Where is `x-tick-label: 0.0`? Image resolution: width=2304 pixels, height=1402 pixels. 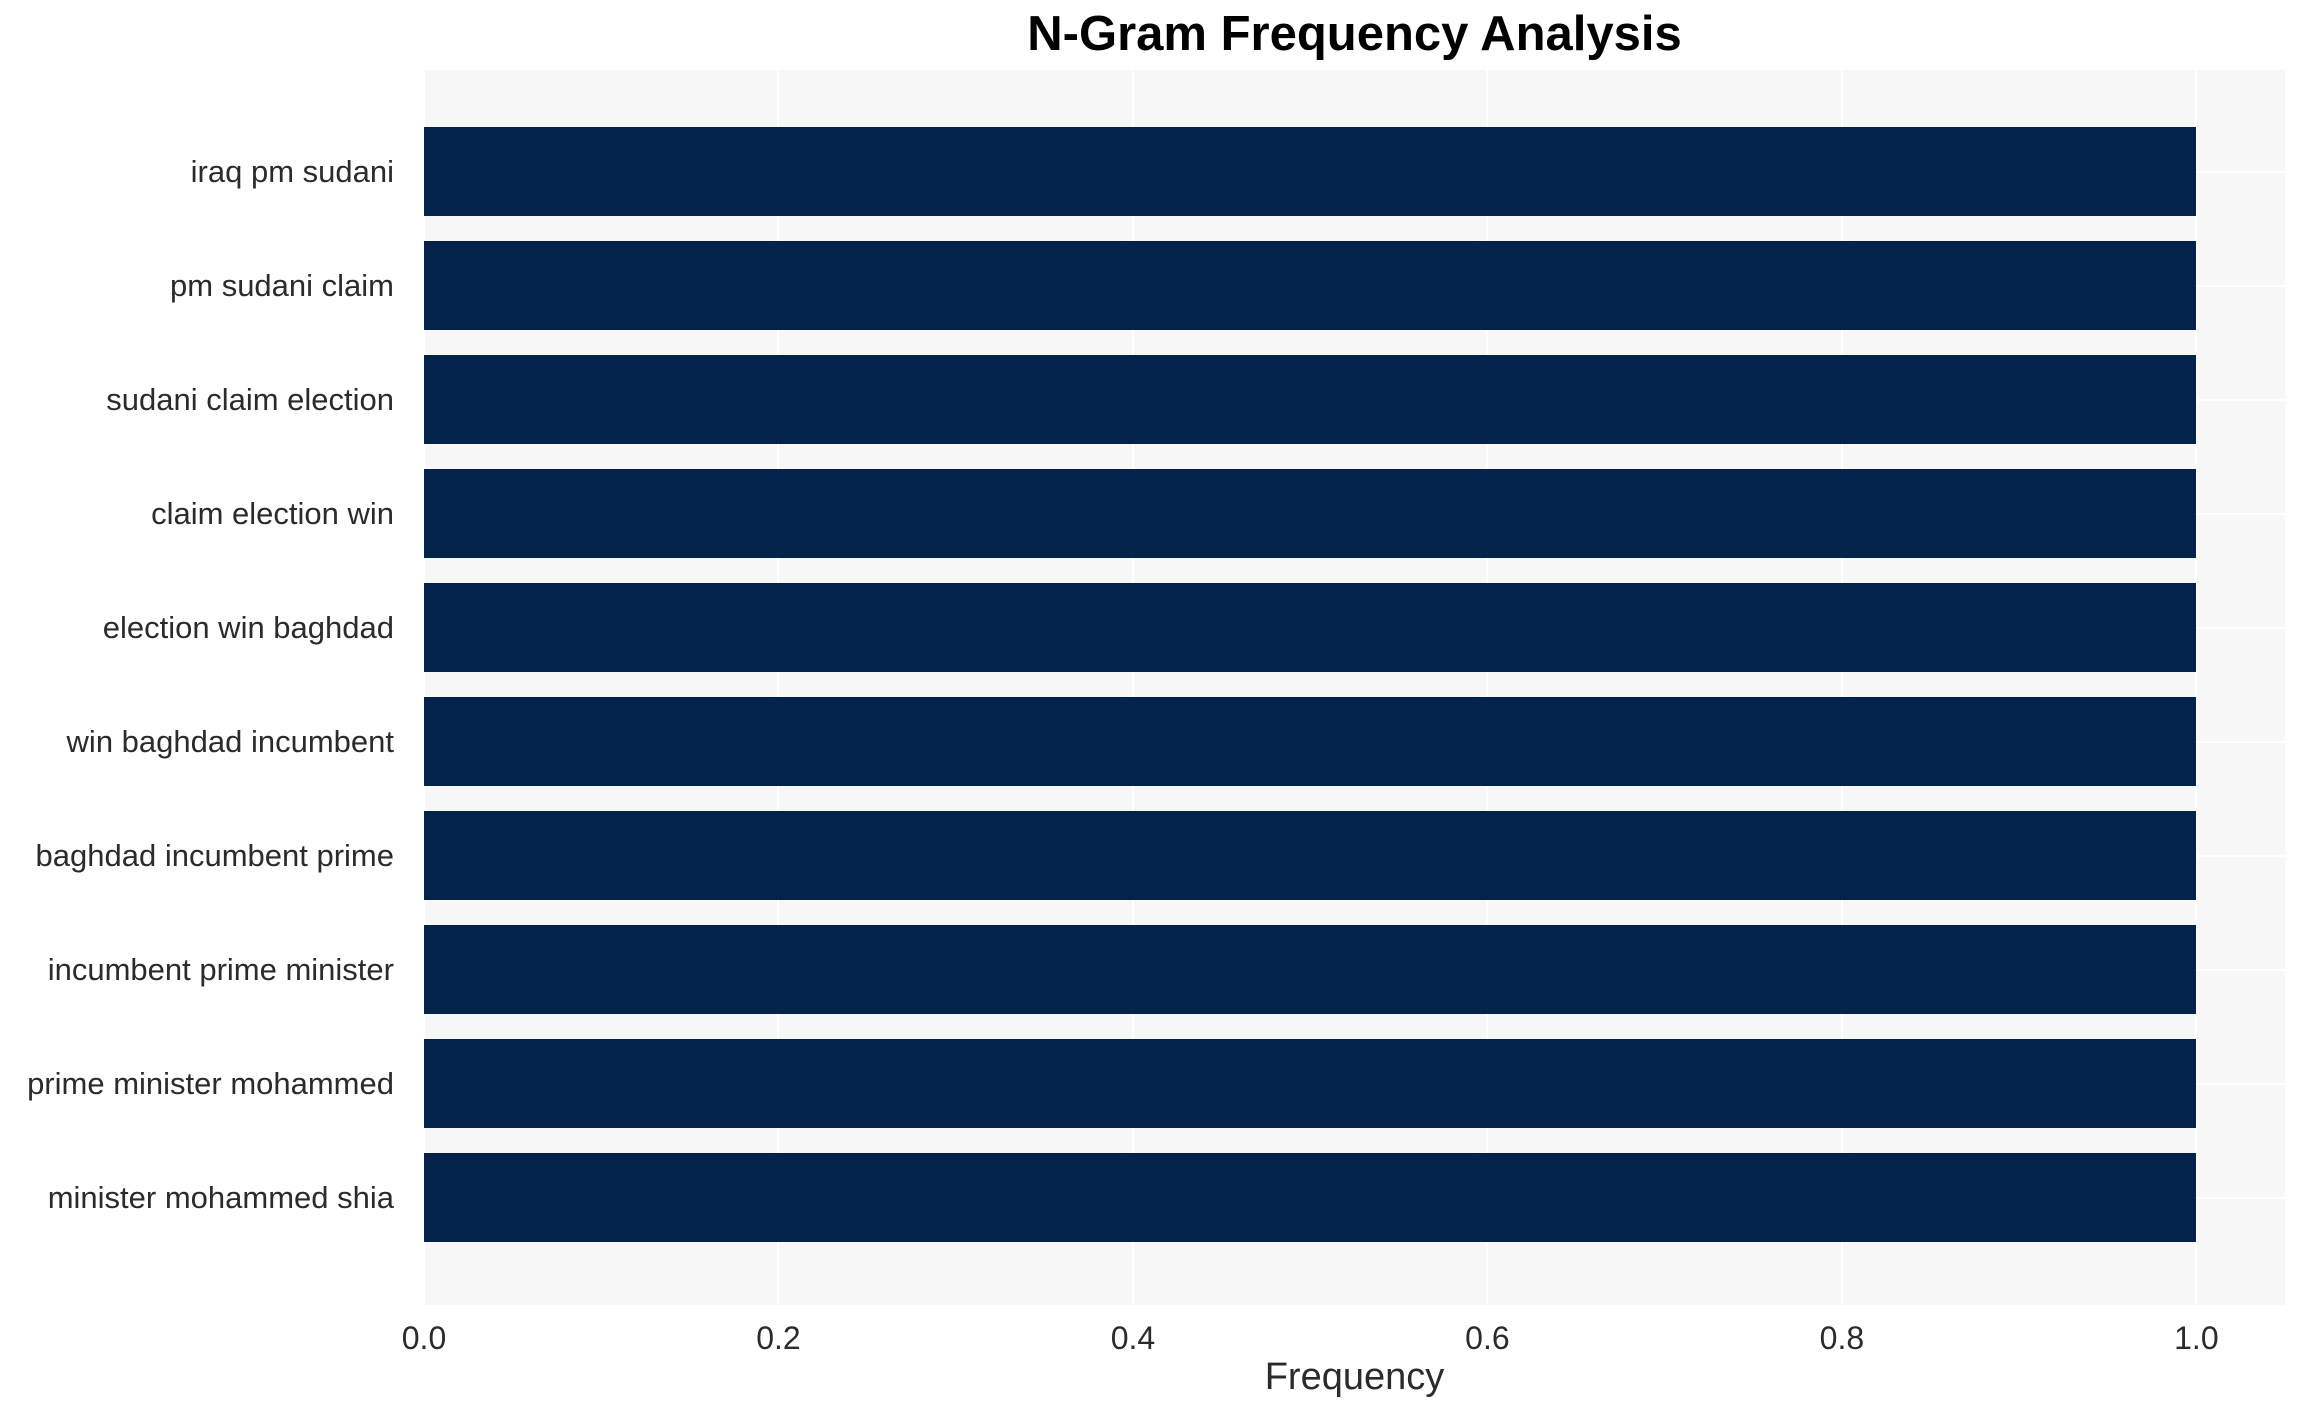
x-tick-label: 0.0 is located at coordinates (424, 1338).